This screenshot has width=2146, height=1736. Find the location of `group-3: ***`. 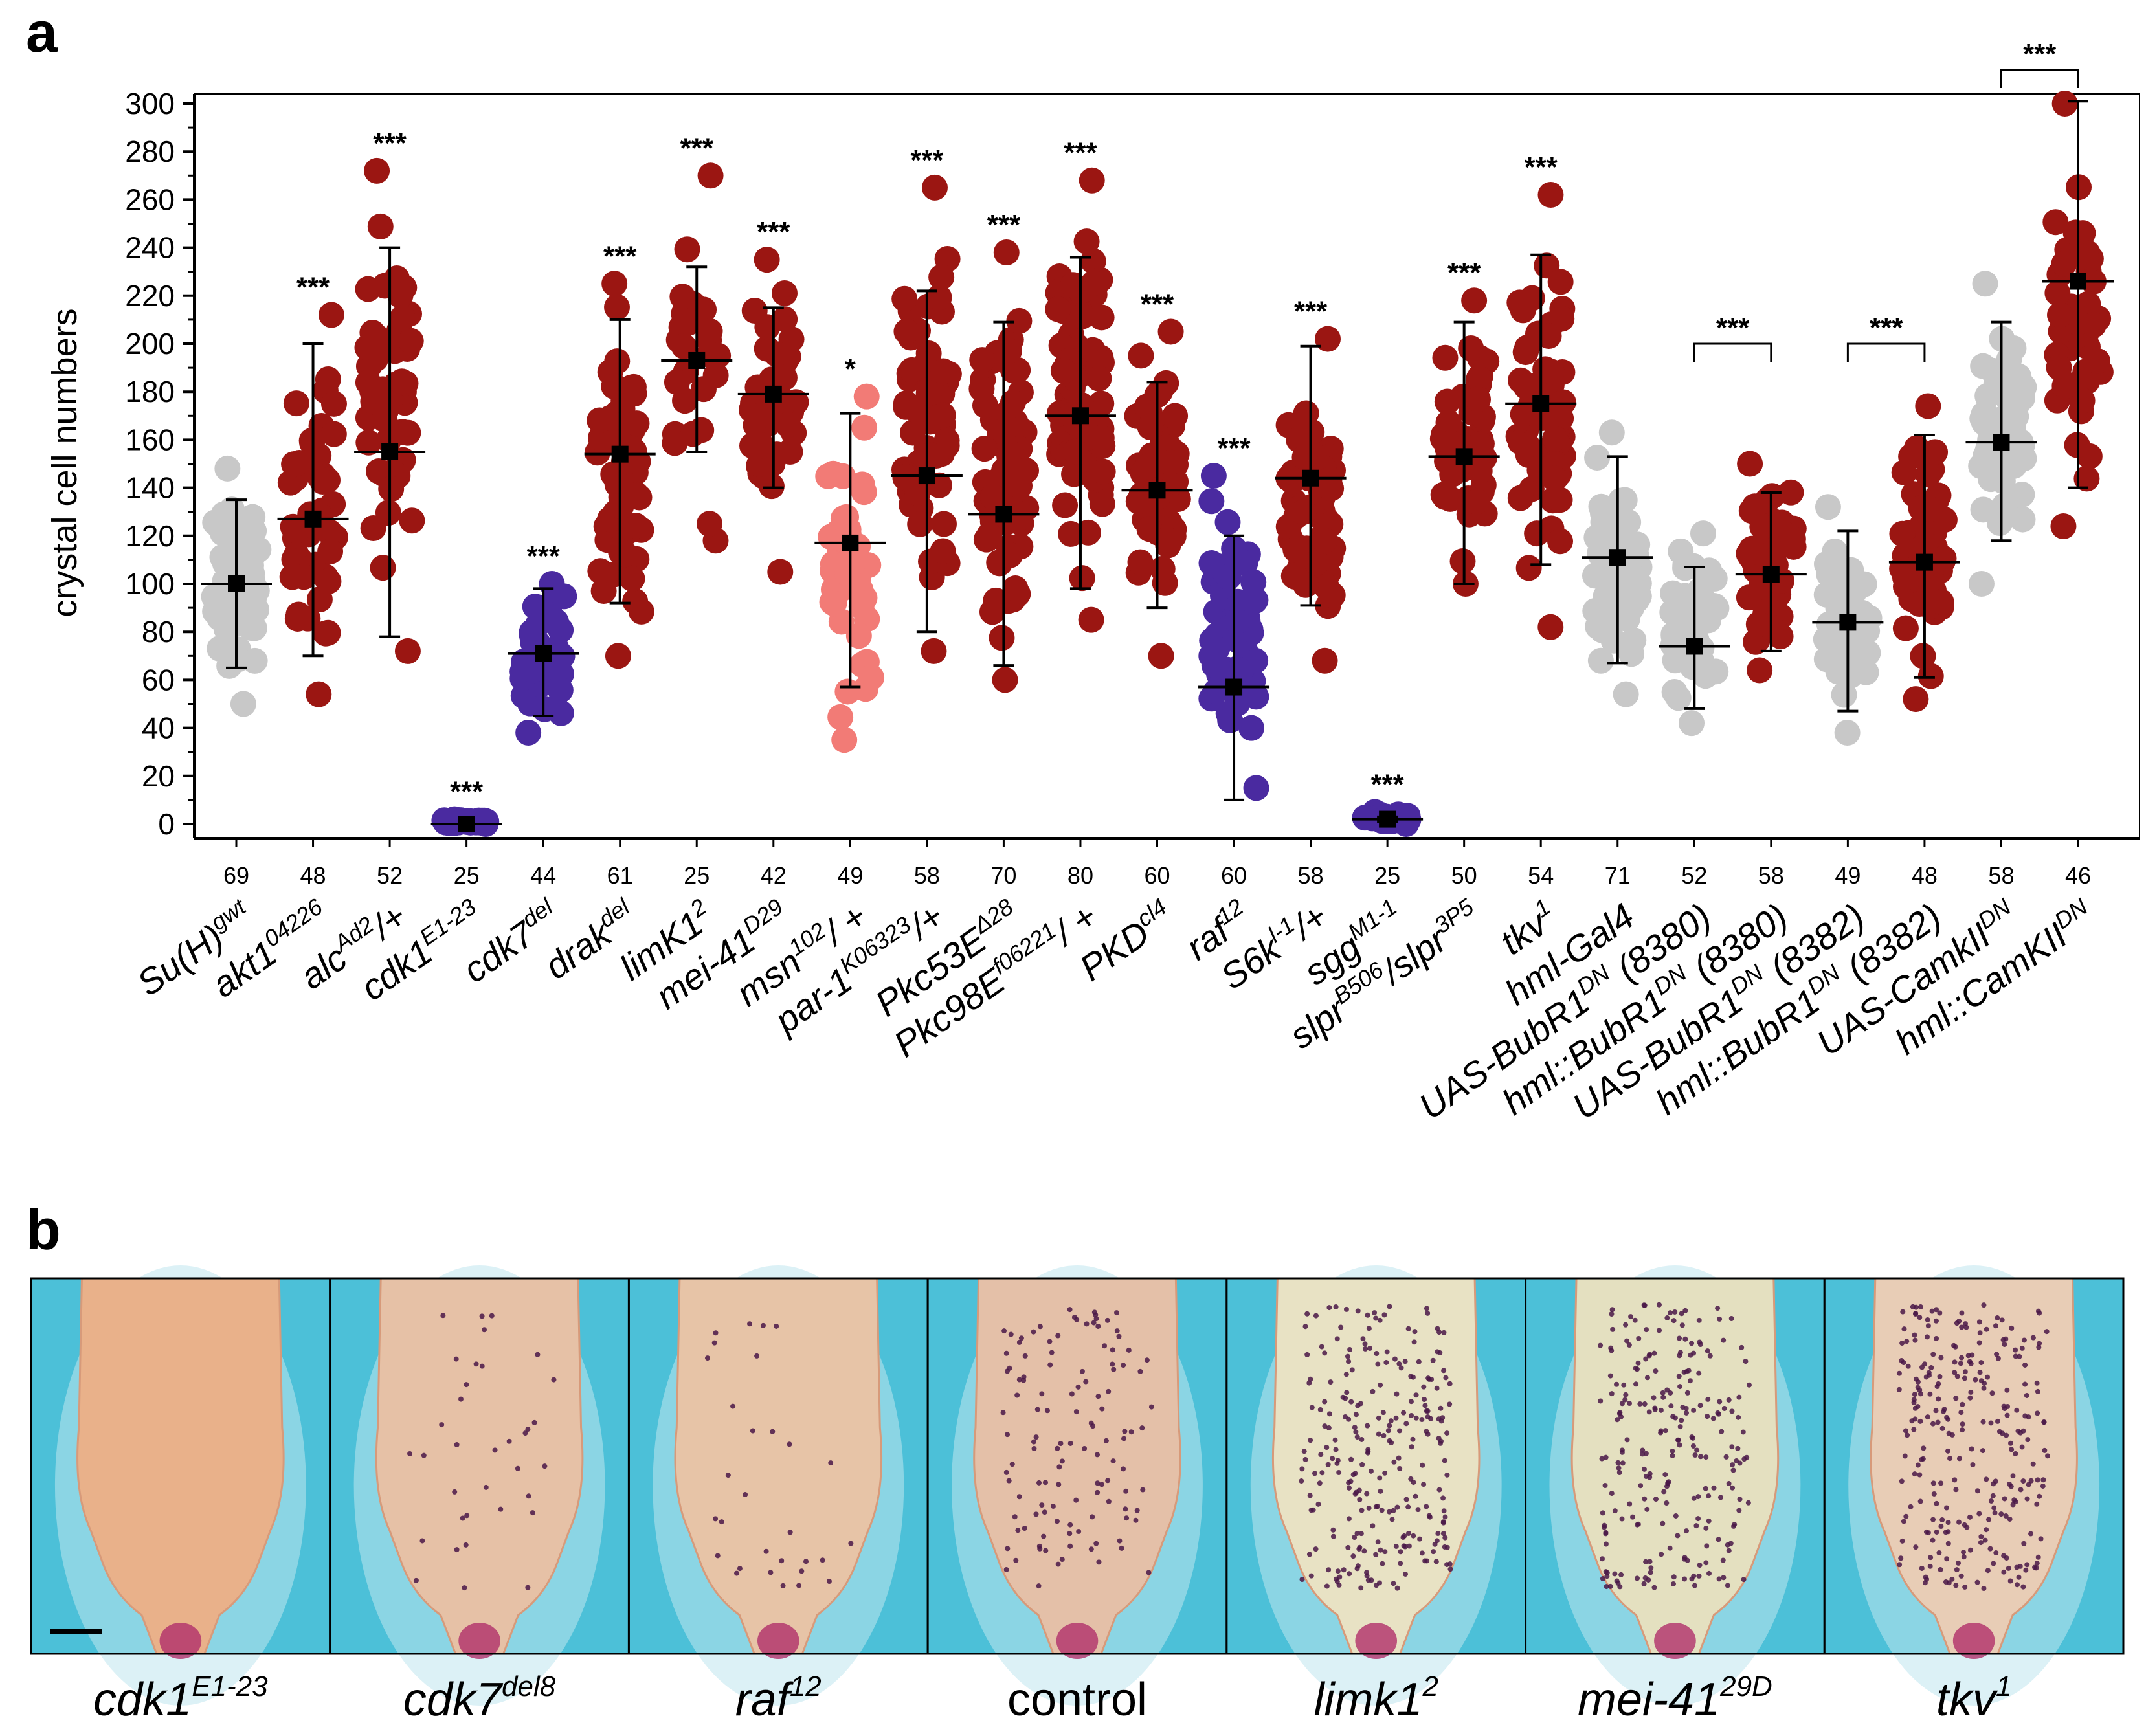

group-3: *** is located at coordinates (466, 806).